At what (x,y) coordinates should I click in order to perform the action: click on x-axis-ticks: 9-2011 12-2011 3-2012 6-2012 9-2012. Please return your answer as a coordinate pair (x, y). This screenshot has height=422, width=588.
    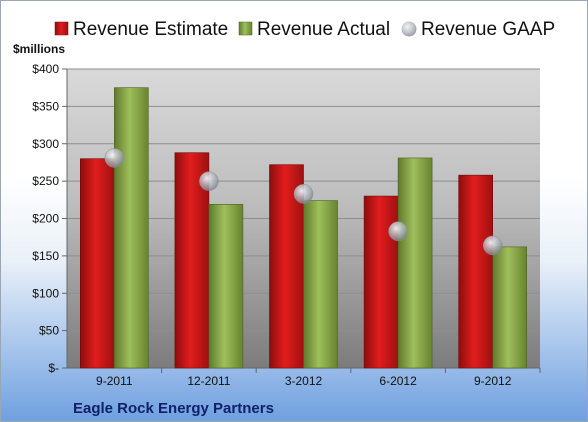
    Looking at the image, I should click on (318, 378).